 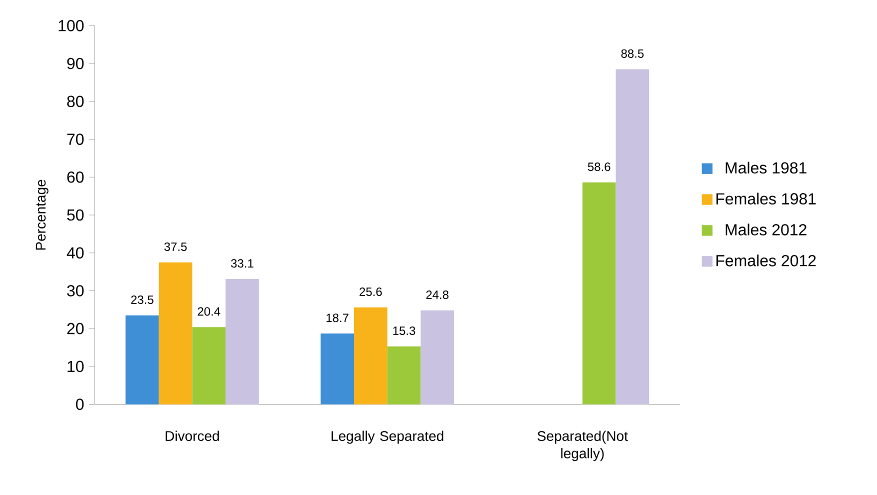 I want to click on y-tick-label: 40, so click(x=75, y=253).